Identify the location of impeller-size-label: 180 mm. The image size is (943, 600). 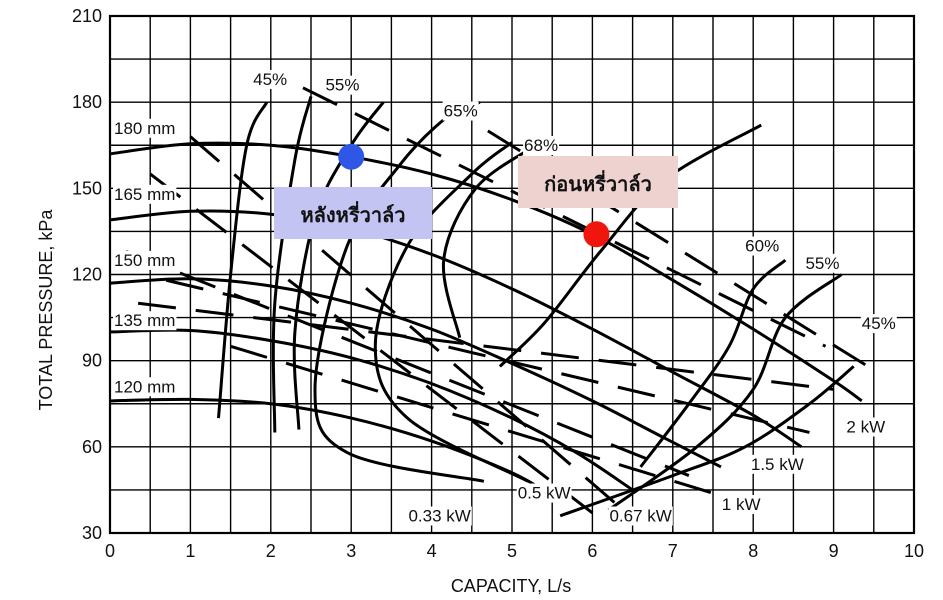
(144, 128).